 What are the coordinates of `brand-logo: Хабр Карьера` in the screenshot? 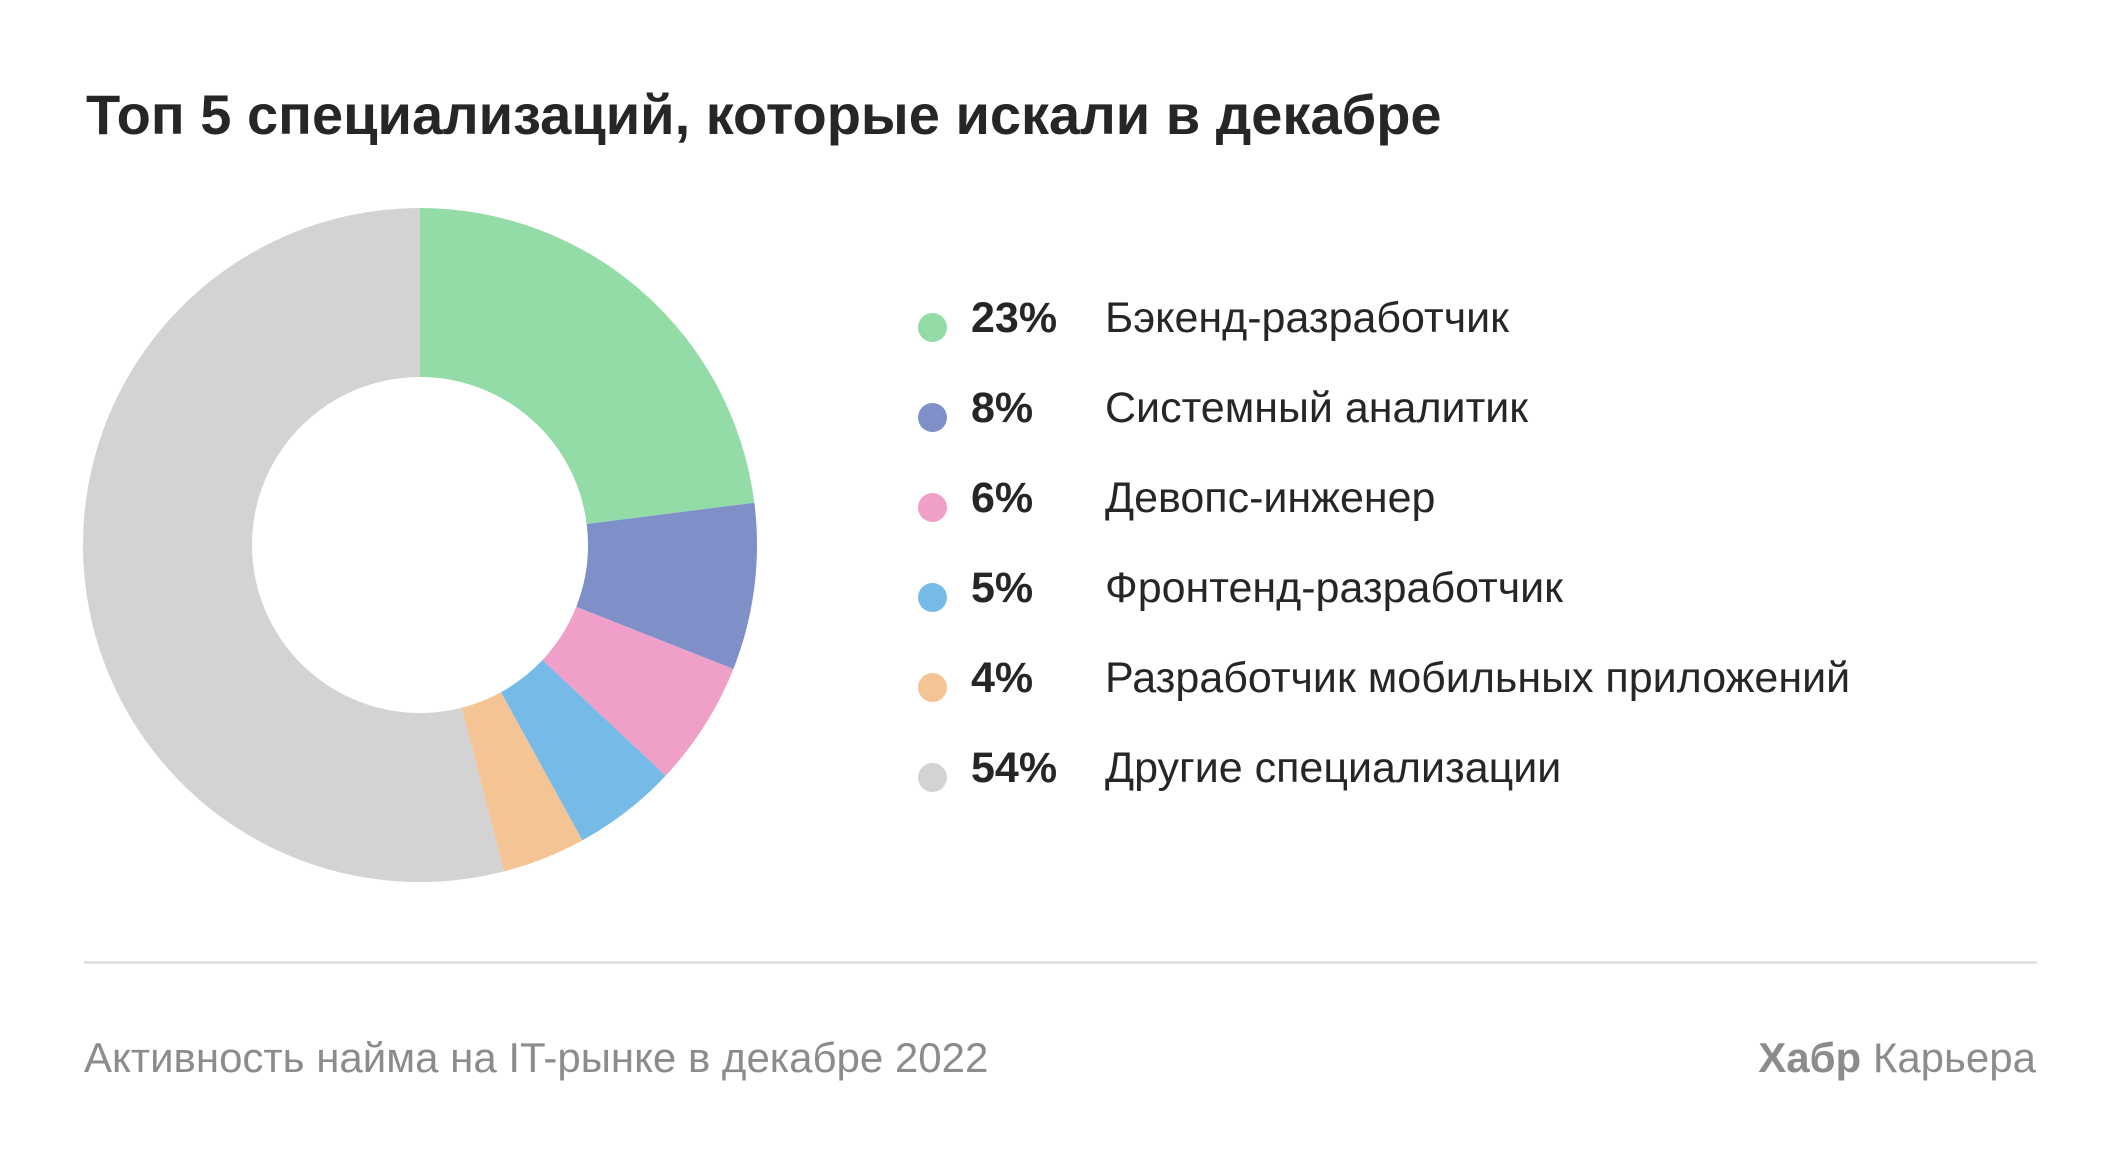 It's located at (1897, 1058).